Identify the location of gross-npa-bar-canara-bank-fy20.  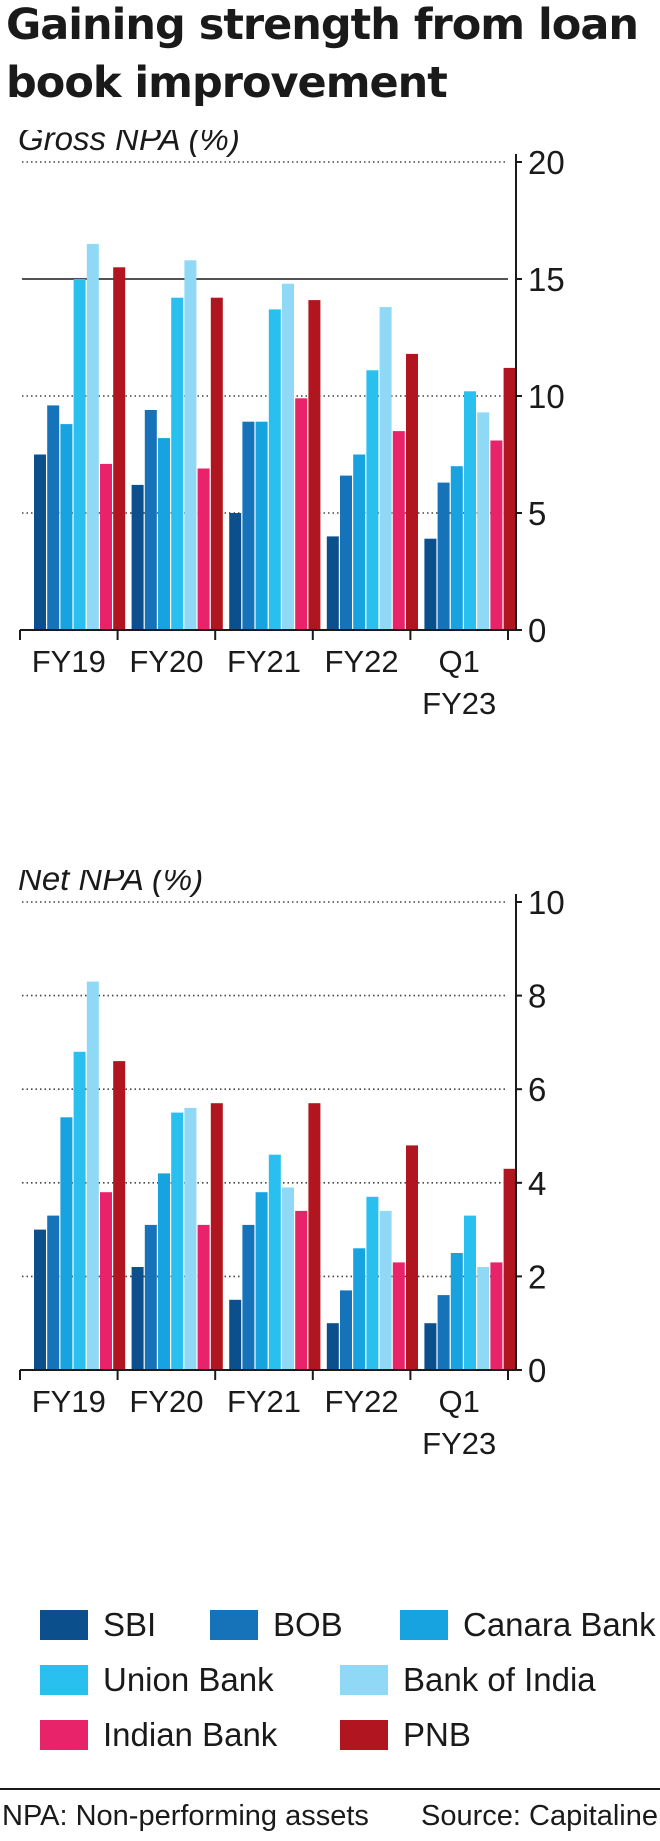
(164, 534).